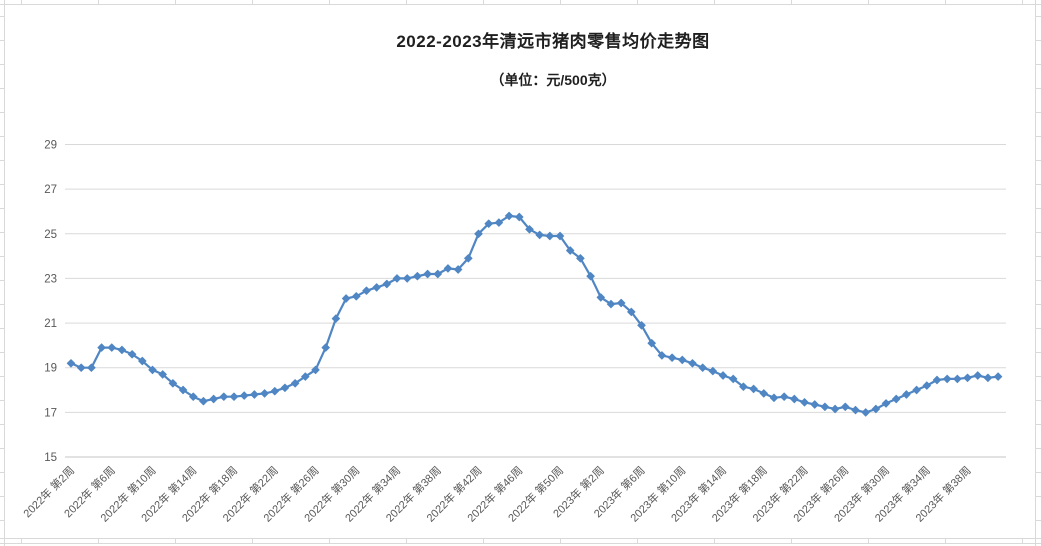  Describe the element at coordinates (50, 146) in the screenshot. I see `y-axis-tick-label: 29` at that location.